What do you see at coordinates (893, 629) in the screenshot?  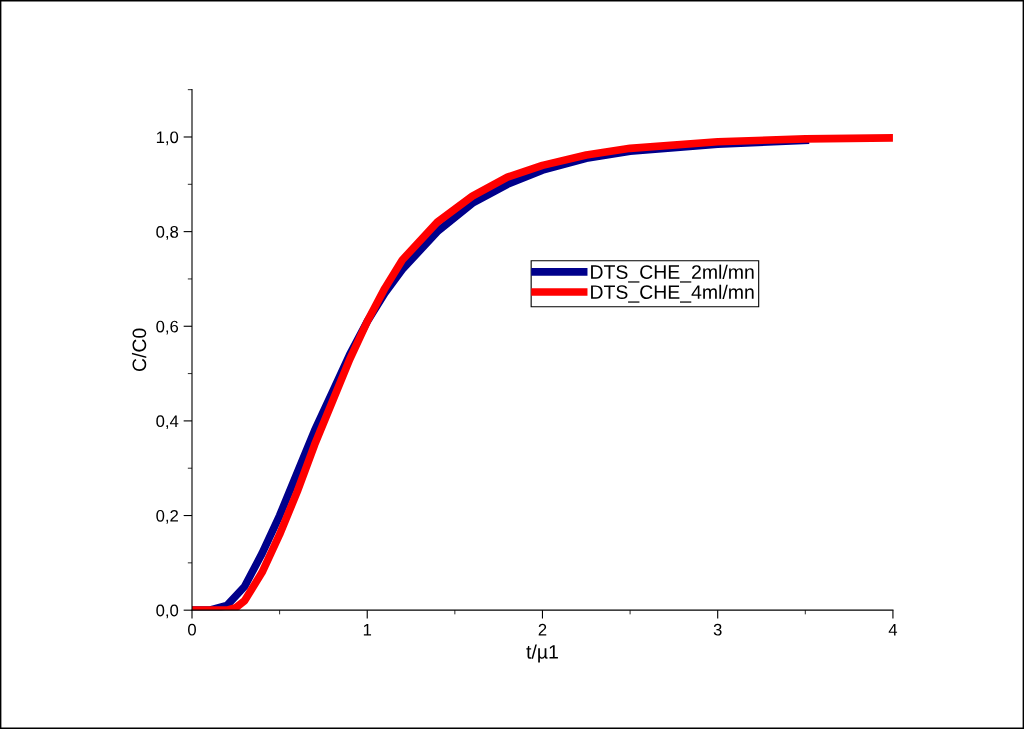 I see `x-tick-label: 4` at bounding box center [893, 629].